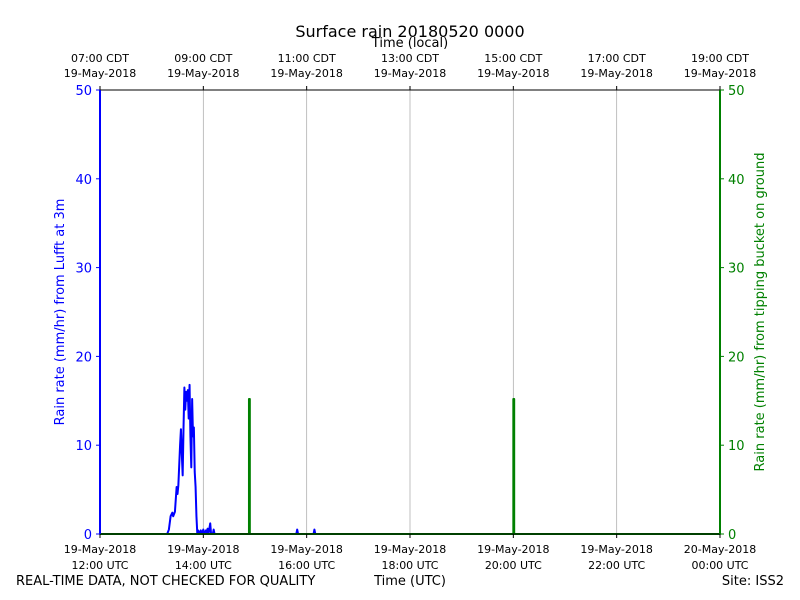 The height and width of the screenshot is (600, 800). What do you see at coordinates (513, 58) in the screenshot?
I see `top-x-tick-time: 15:00 CDT` at bounding box center [513, 58].